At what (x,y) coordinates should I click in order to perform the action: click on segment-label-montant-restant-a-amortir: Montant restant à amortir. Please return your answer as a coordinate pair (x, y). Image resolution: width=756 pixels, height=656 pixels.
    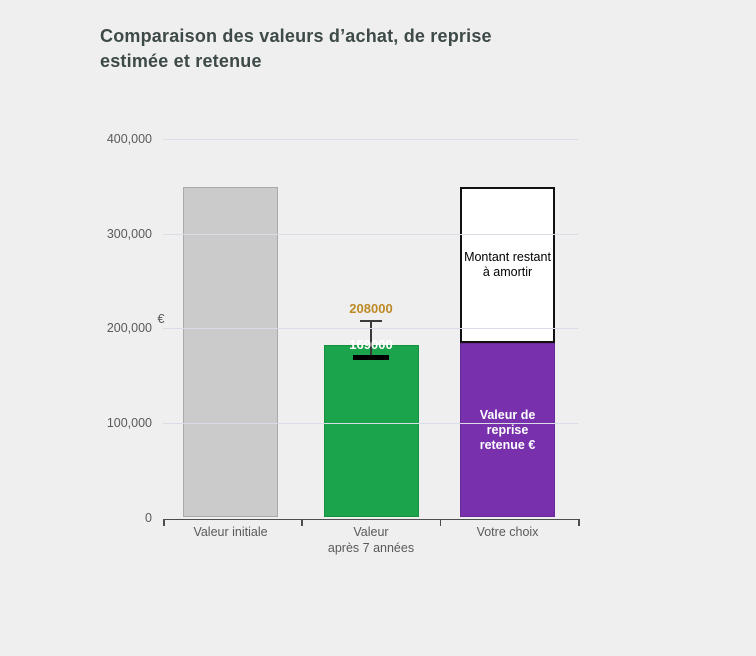
    Looking at the image, I should click on (507, 264).